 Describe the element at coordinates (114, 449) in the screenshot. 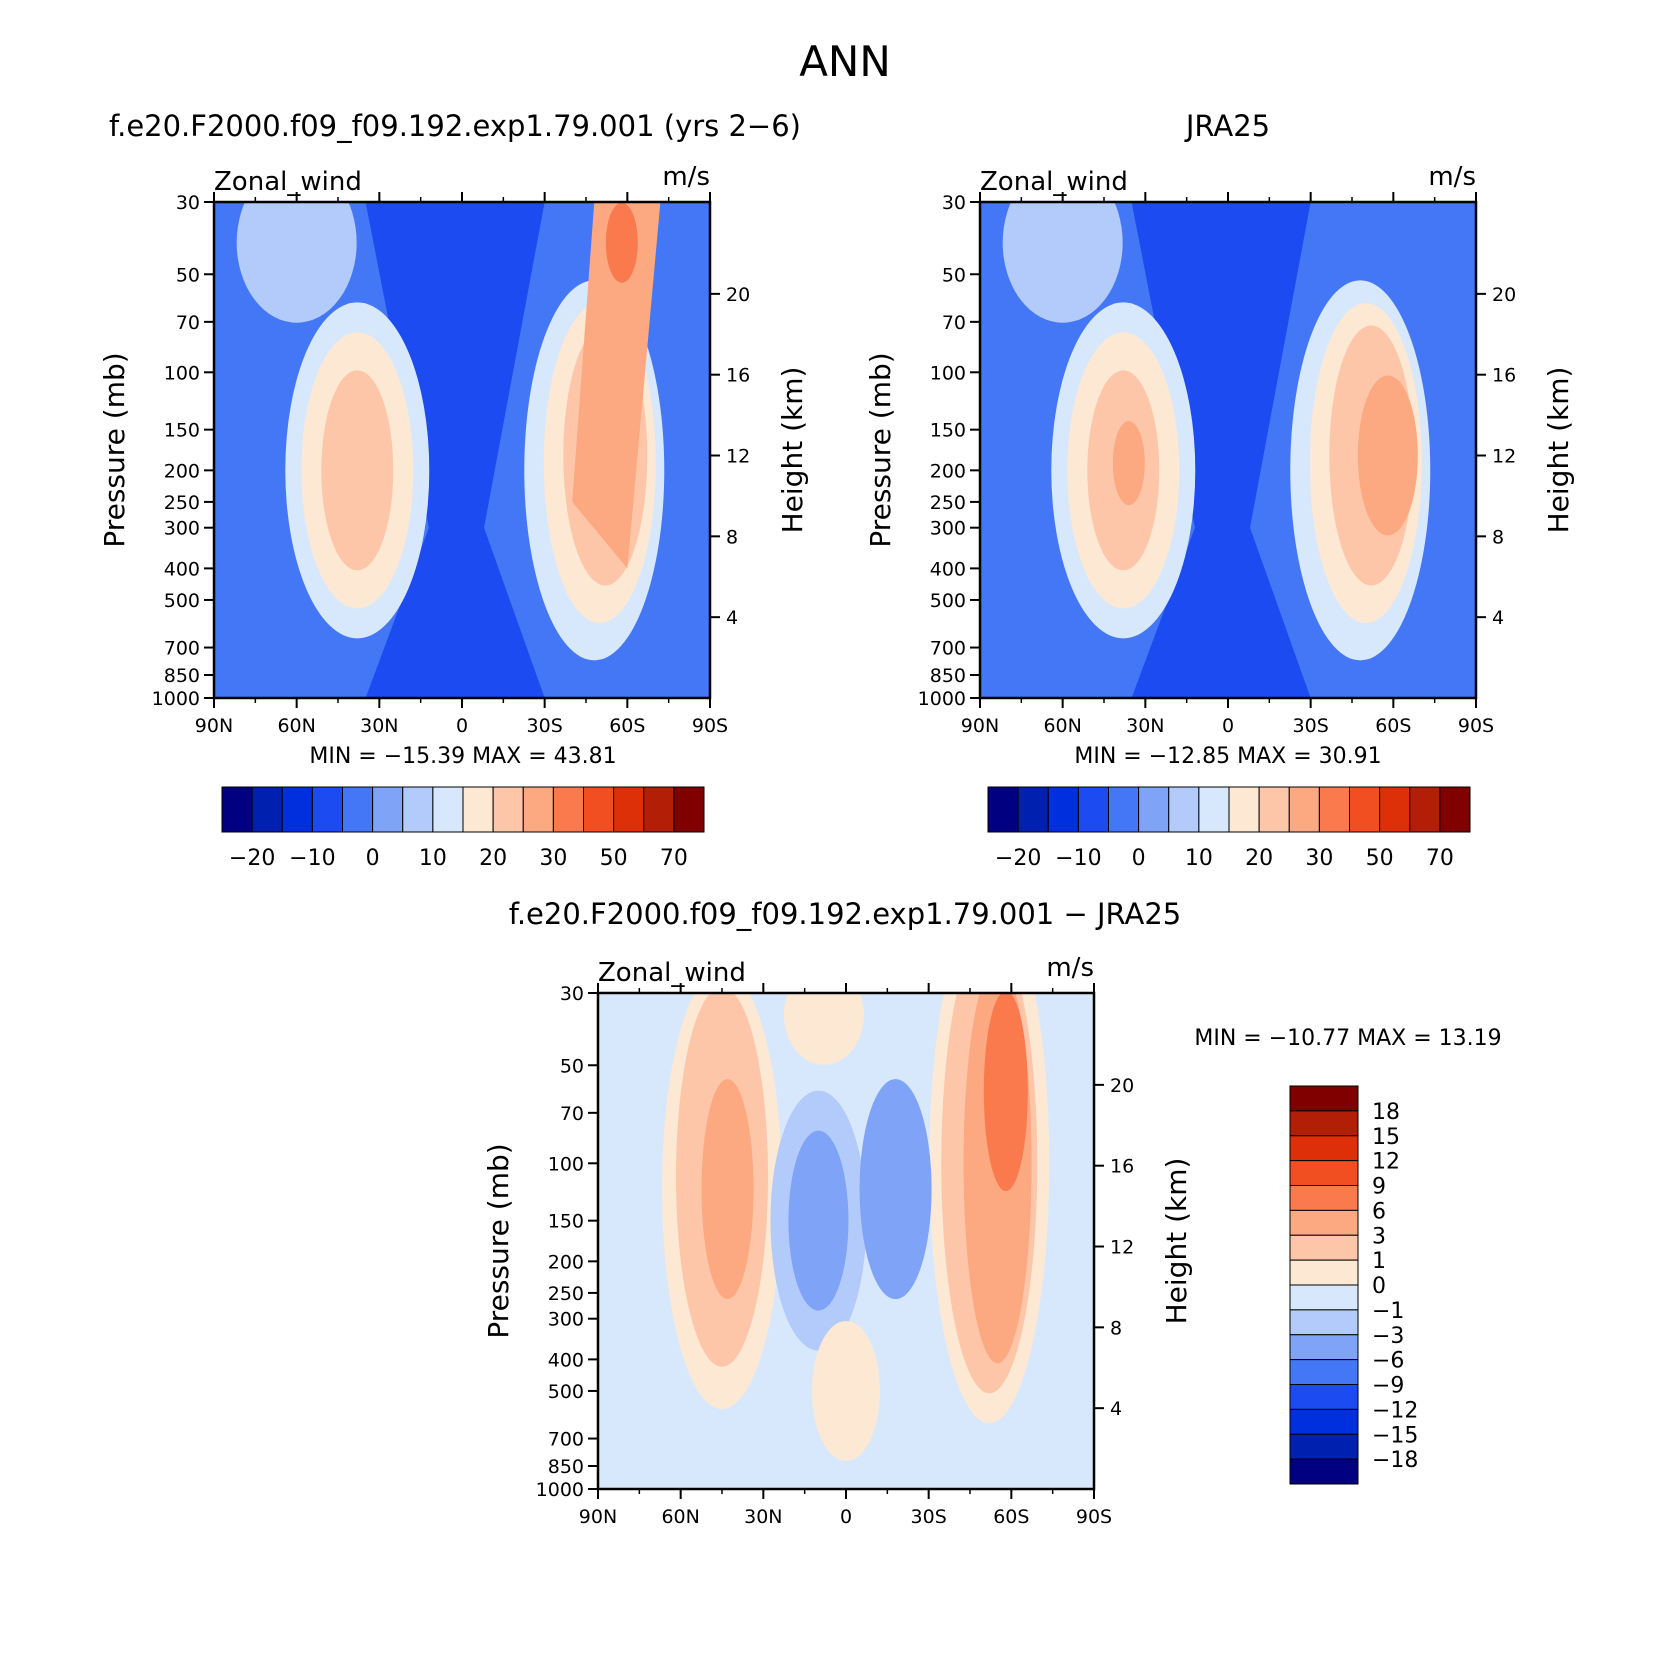

I see `y-axis-label: Pressure (mb)` at that location.